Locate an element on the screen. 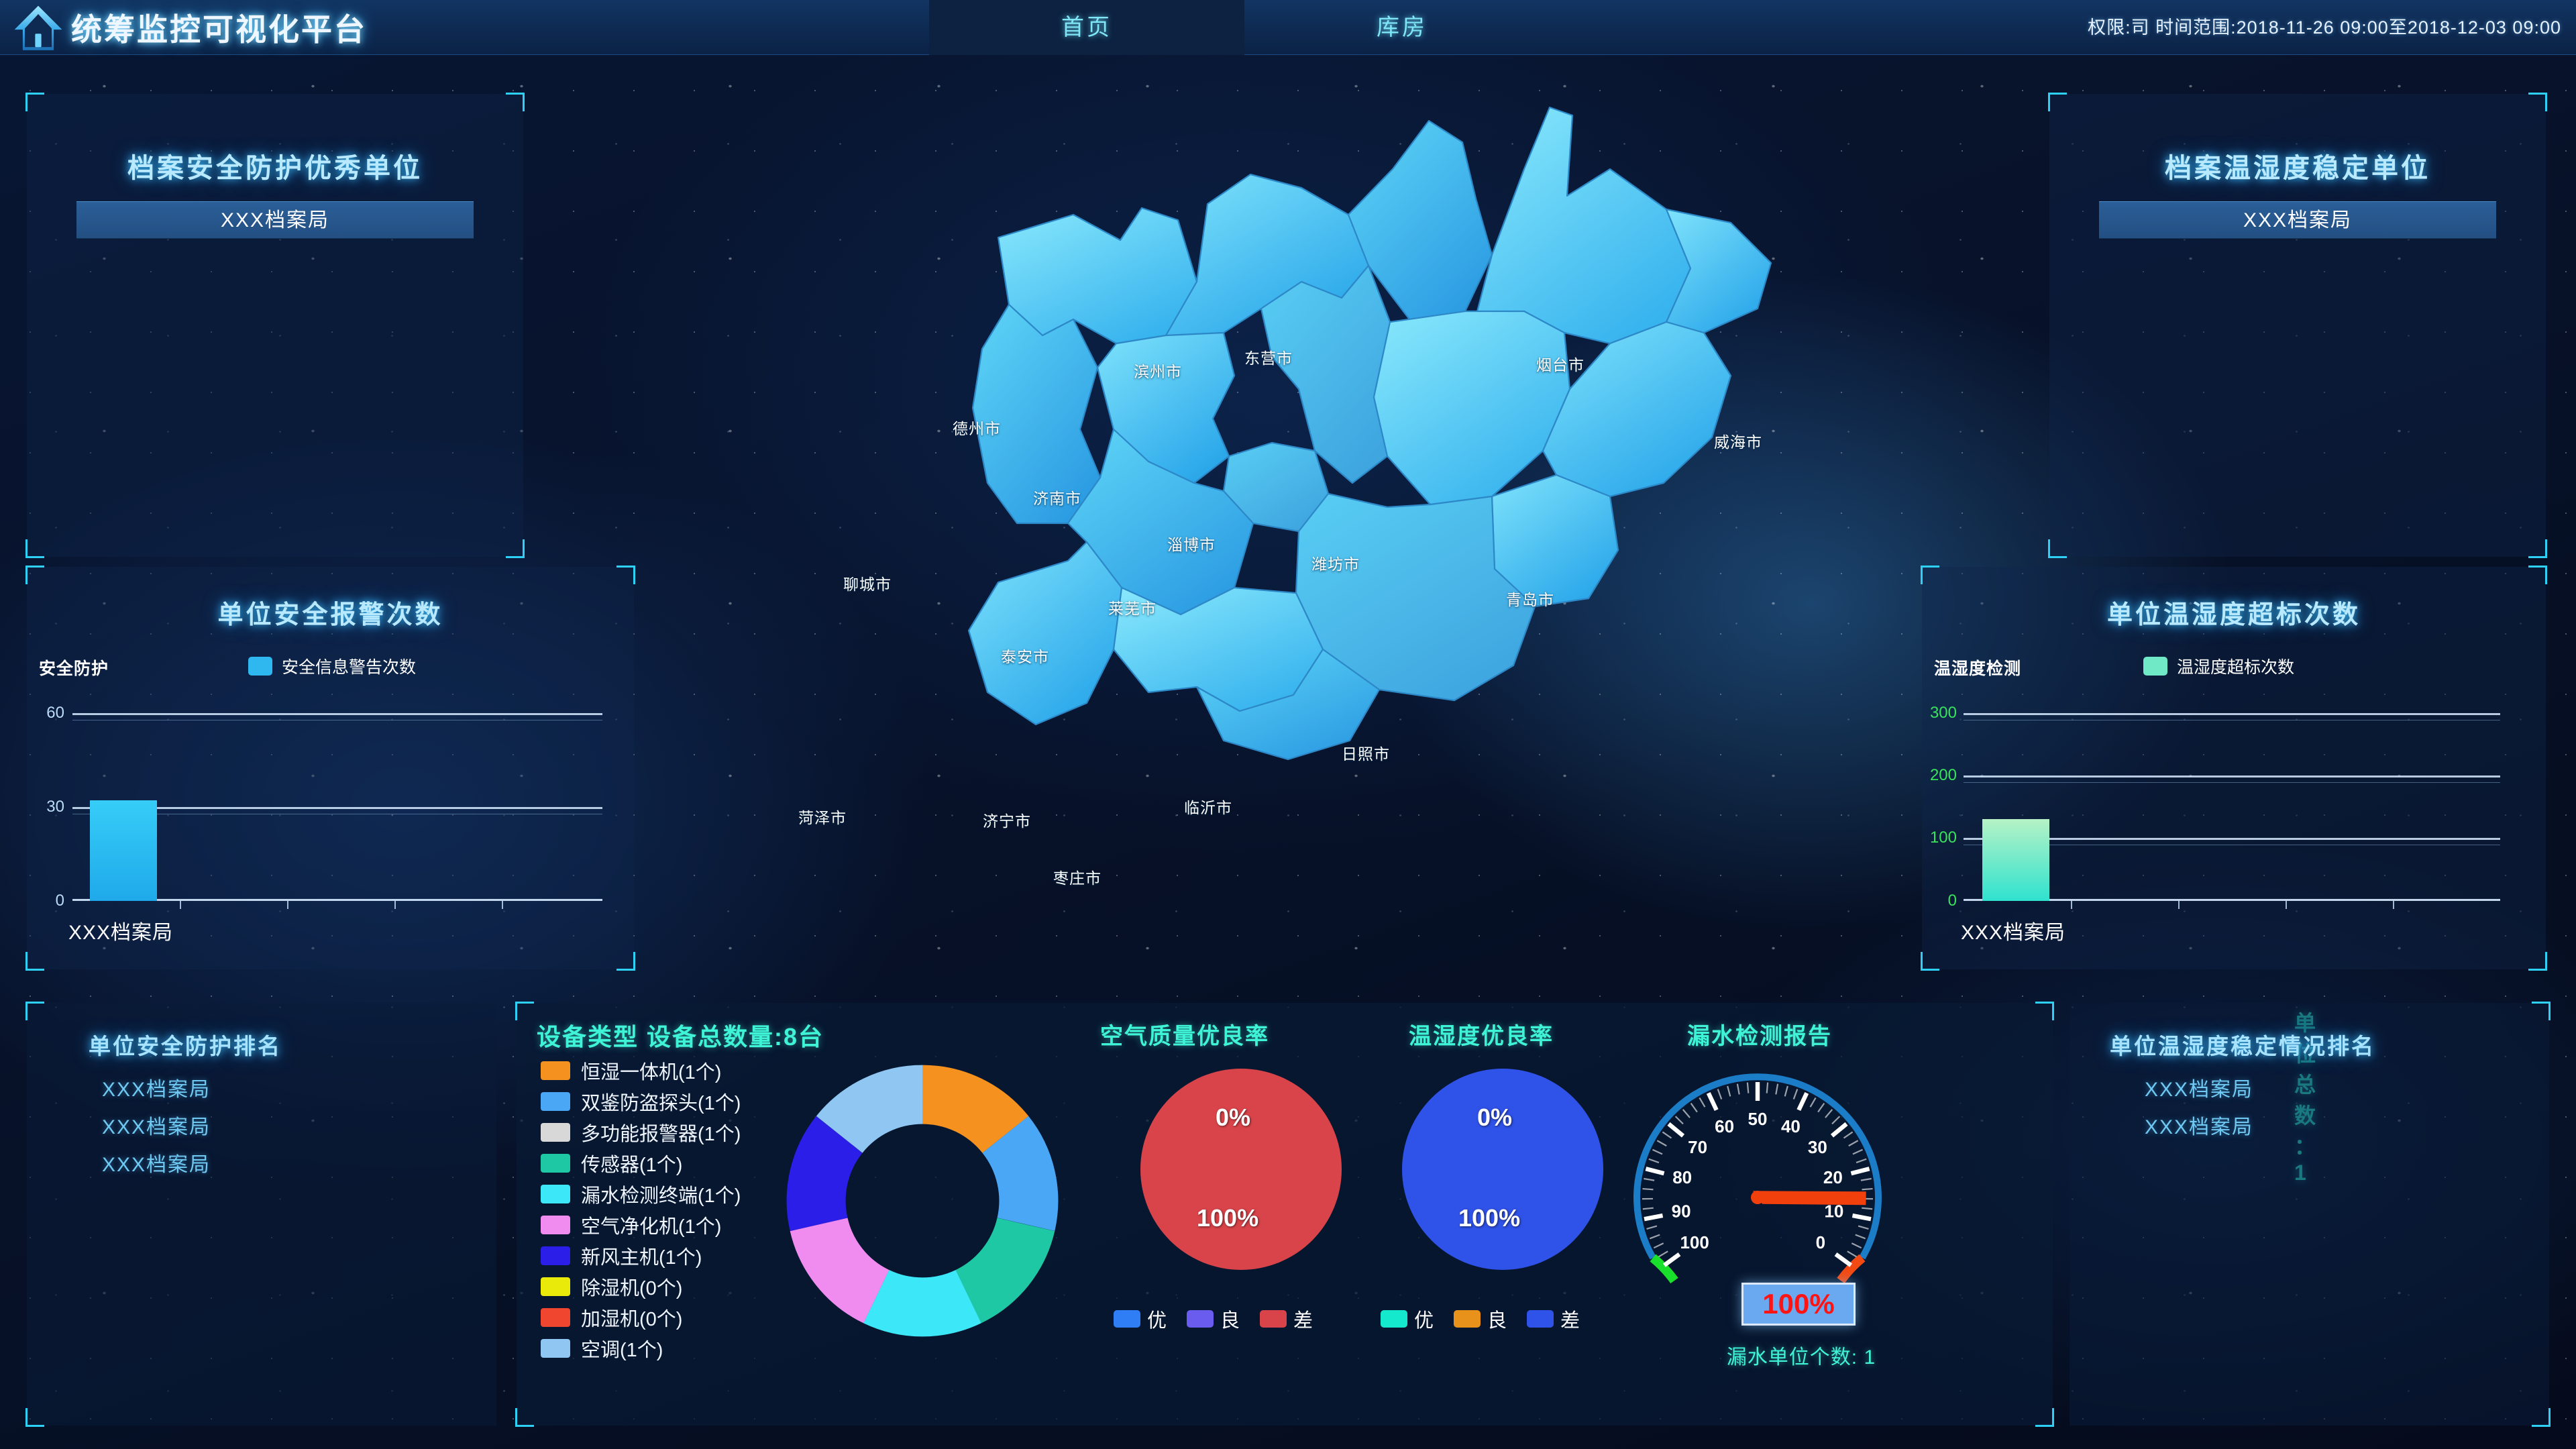 This screenshot has height=1449, width=2576. device-legend-item: 双鉴防盗探头(1个) is located at coordinates (685, 1101).